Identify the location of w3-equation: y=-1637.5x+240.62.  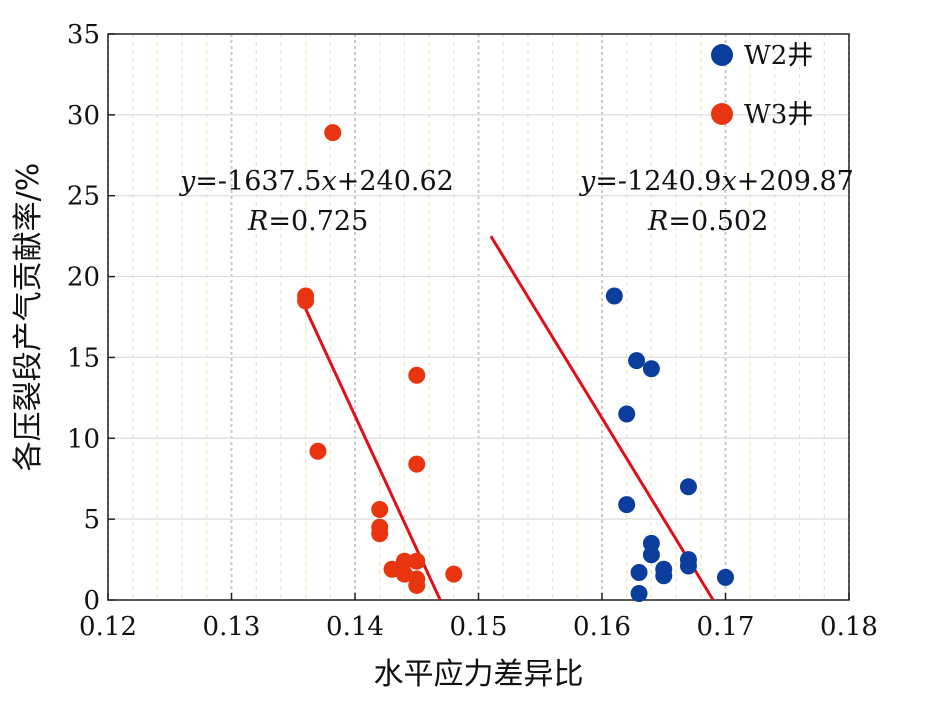
(316, 181).